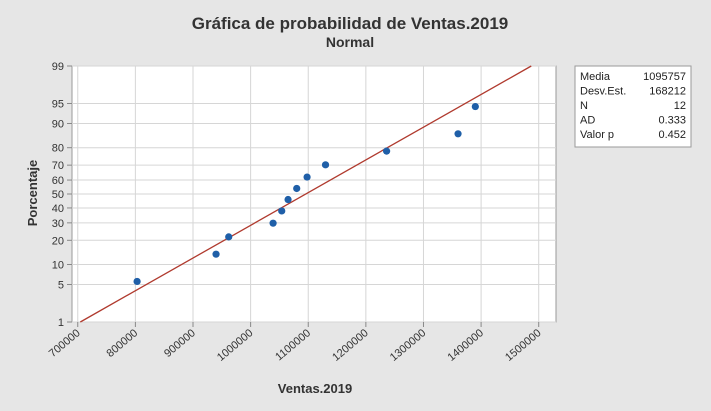 The height and width of the screenshot is (411, 711). What do you see at coordinates (32, 193) in the screenshot?
I see `y-axis-label: Porcentaje` at bounding box center [32, 193].